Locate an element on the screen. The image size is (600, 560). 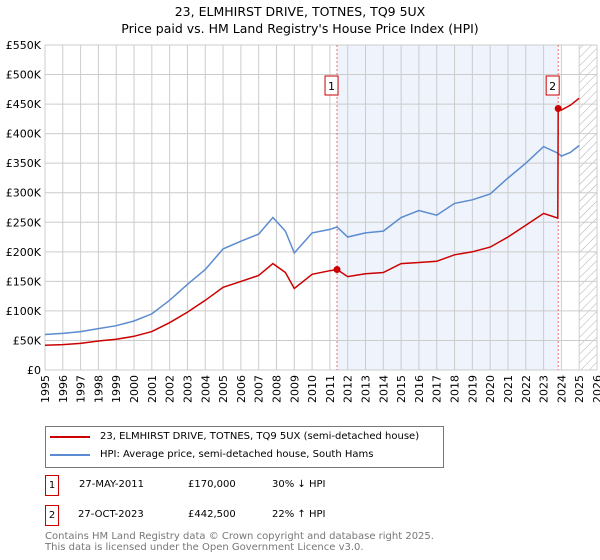
x-tick-label: 2002 is located at coordinates (170, 389).